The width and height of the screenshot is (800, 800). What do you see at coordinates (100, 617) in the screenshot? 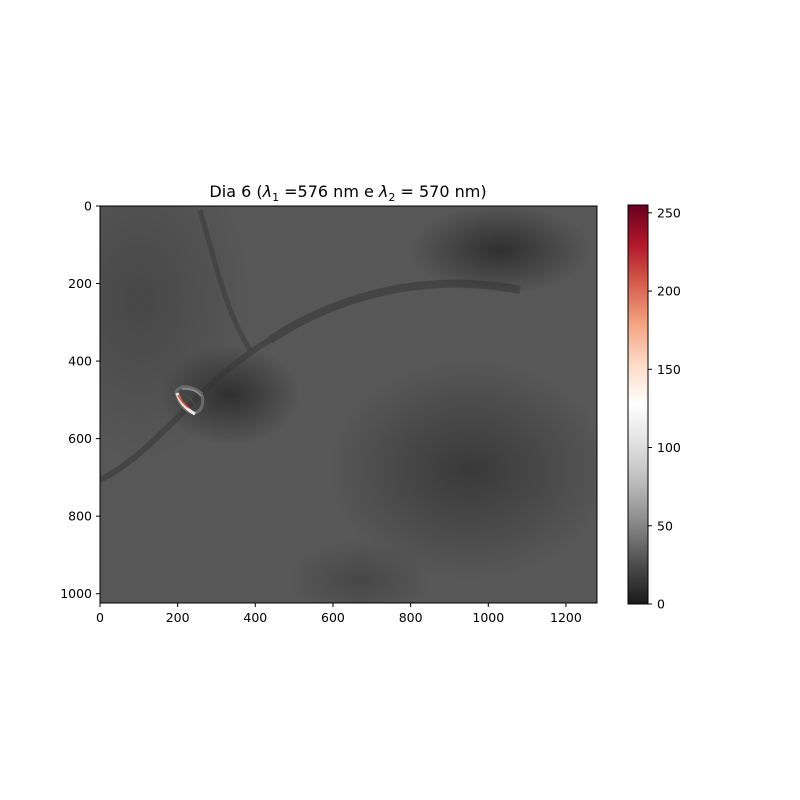
I see `x-tick-label: 0` at bounding box center [100, 617].